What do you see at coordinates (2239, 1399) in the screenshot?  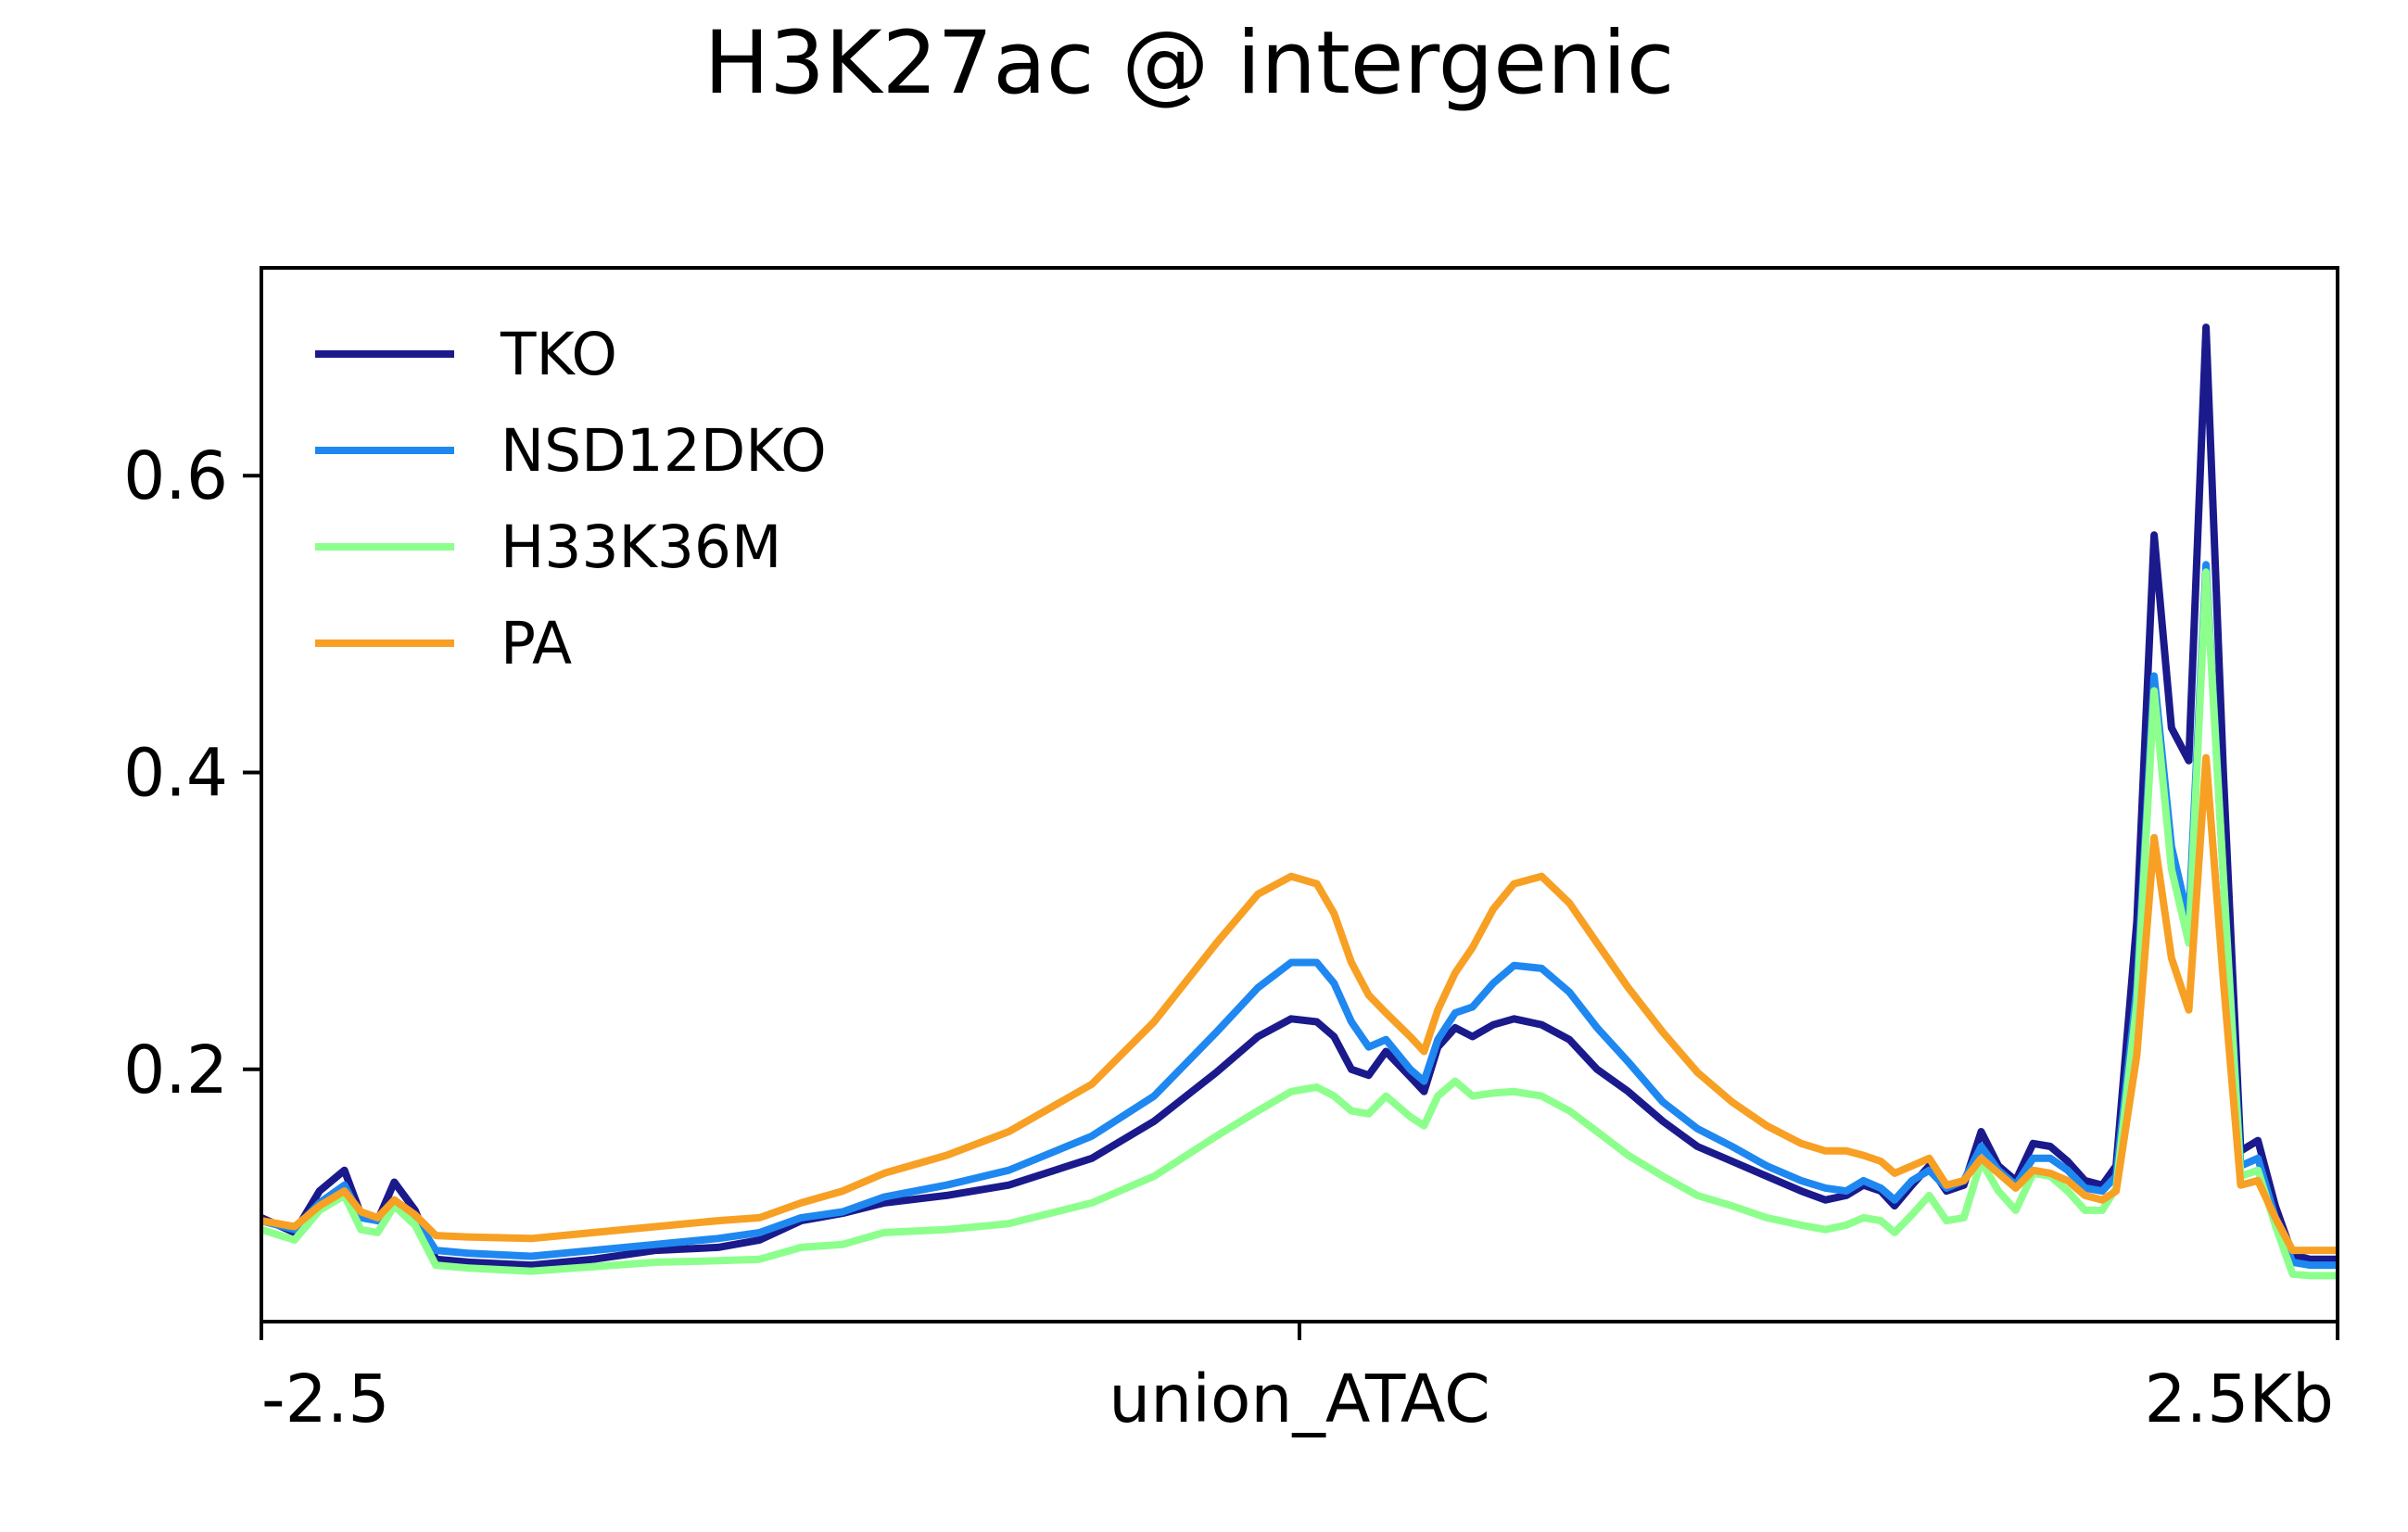 I see `x-tick-label: 2.5Kb` at bounding box center [2239, 1399].